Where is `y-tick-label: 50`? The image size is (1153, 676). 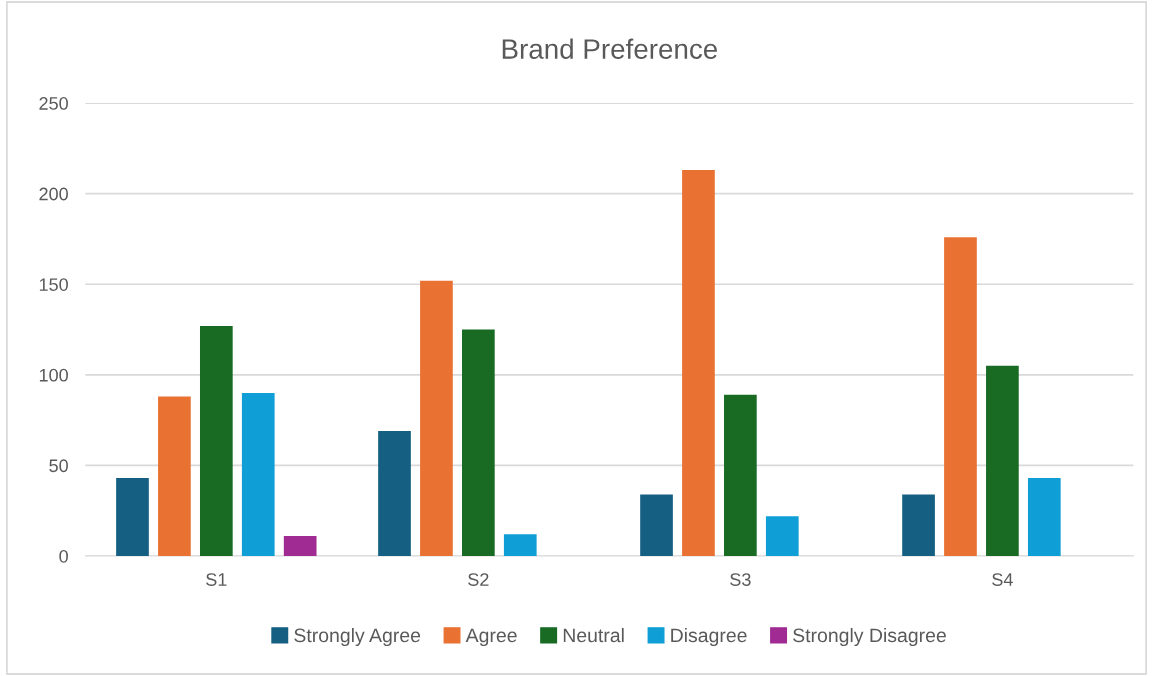
y-tick-label: 50 is located at coordinates (58, 466).